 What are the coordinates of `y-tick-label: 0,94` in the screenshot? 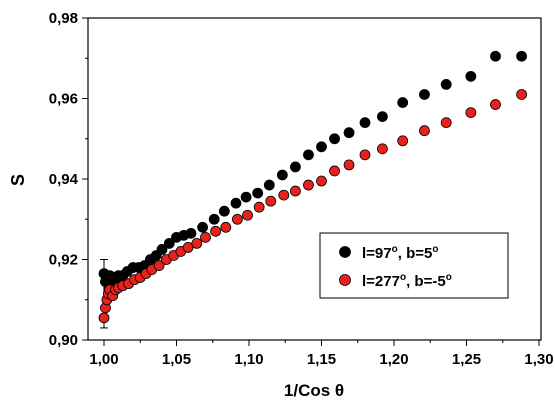 It's located at (64, 179).